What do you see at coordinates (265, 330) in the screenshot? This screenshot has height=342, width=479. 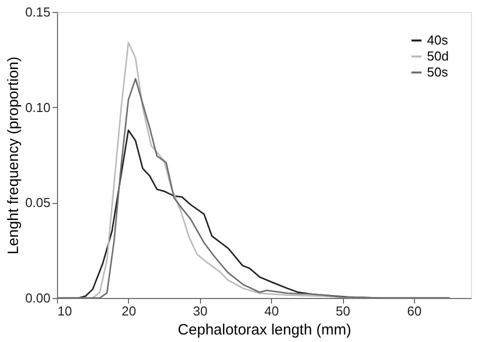 I see `x-axis-title: Cephalotorax length (mm)` at bounding box center [265, 330].